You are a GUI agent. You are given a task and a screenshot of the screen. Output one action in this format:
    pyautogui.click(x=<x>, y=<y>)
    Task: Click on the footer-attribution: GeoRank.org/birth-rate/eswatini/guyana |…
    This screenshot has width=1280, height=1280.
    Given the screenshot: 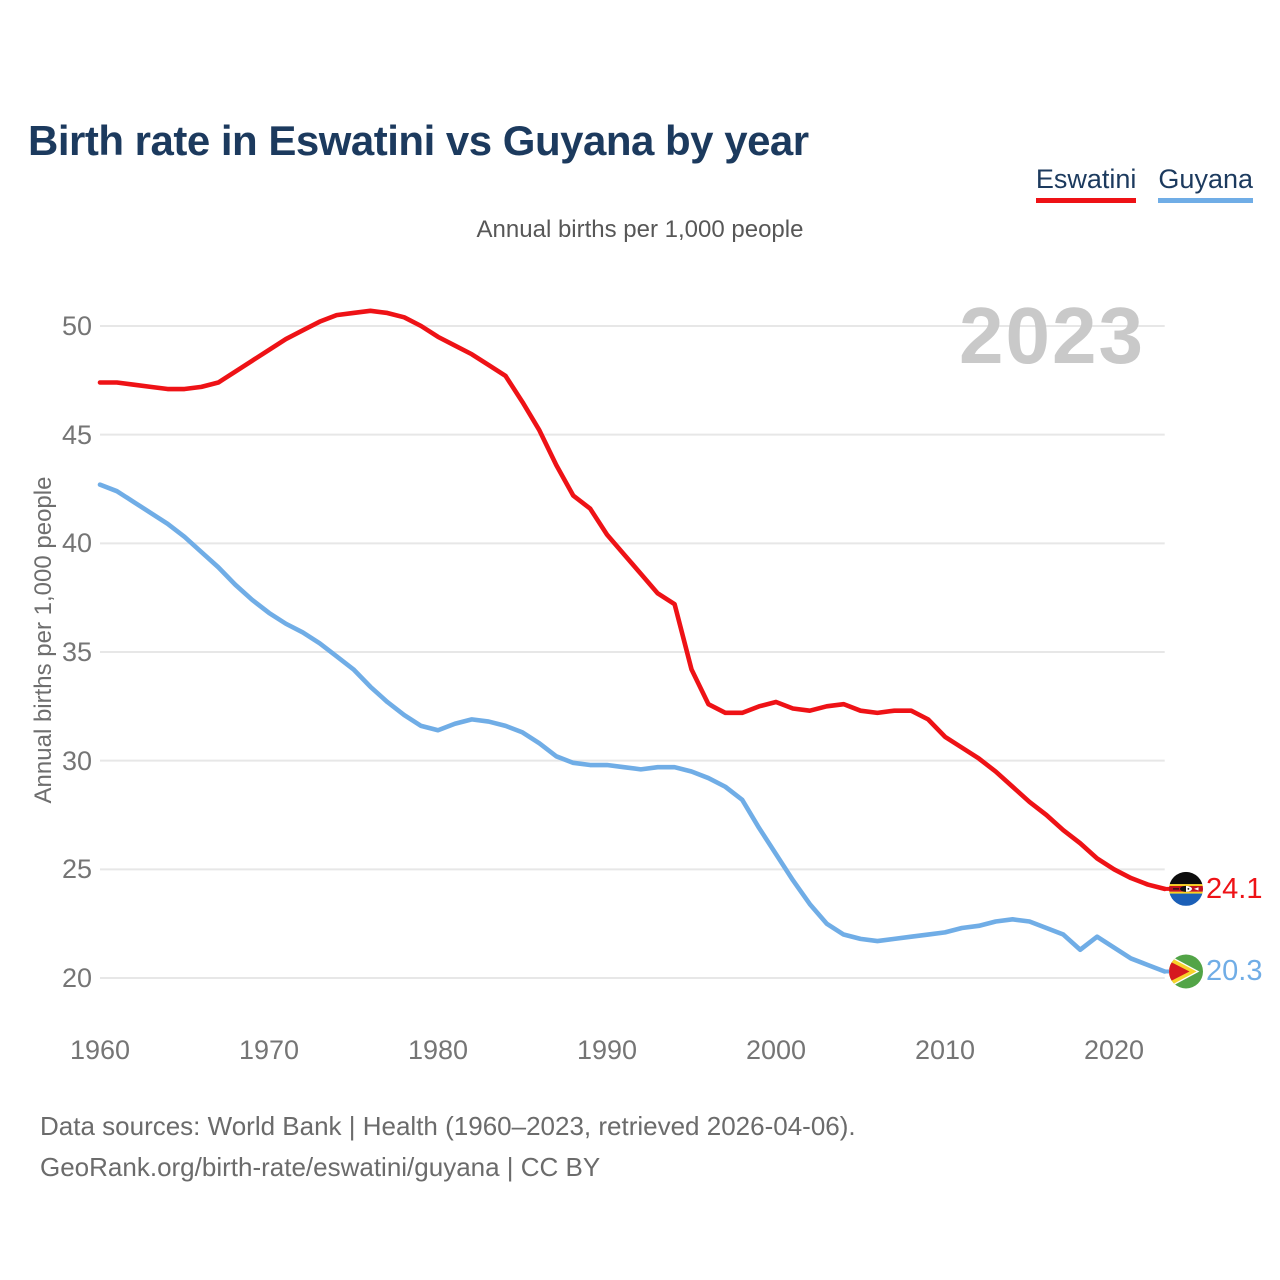 What is the action you would take?
    pyautogui.click(x=320, y=1167)
    